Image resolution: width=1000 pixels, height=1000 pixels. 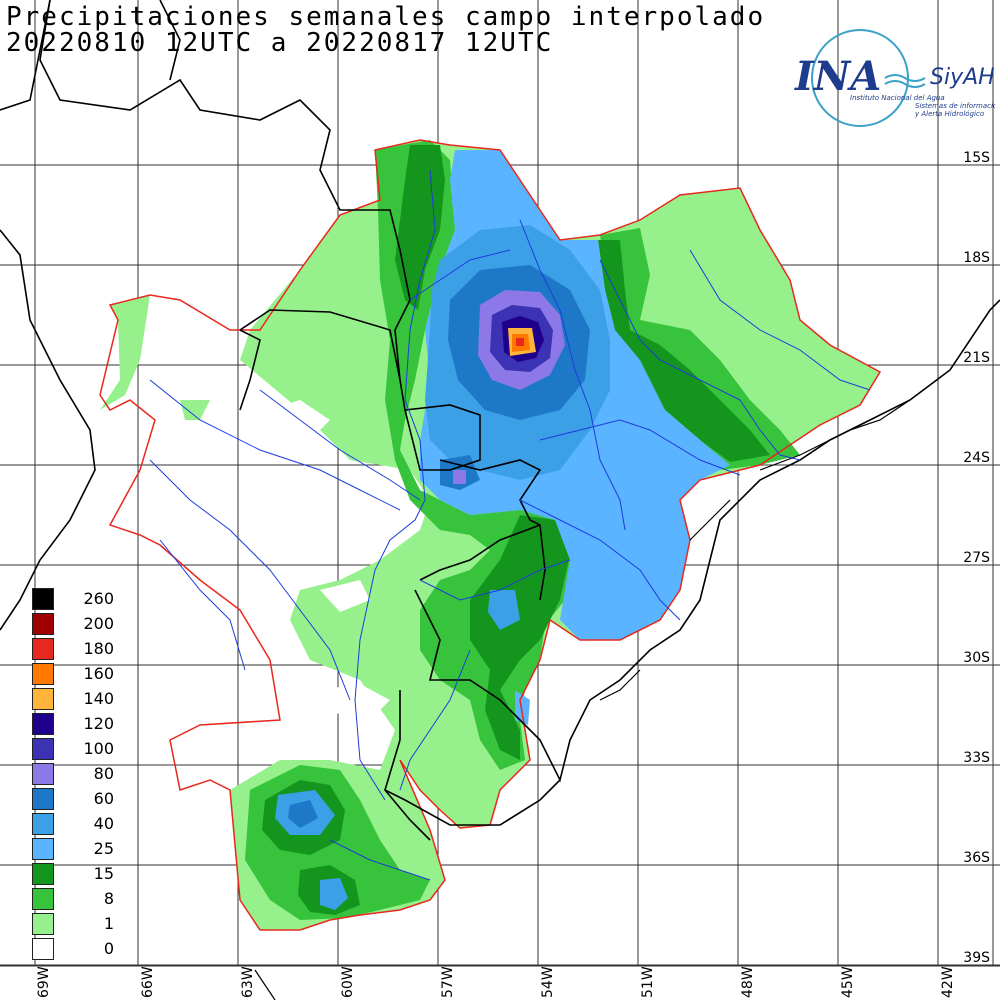 I want to click on legend-row: 180, so click(x=73, y=648).